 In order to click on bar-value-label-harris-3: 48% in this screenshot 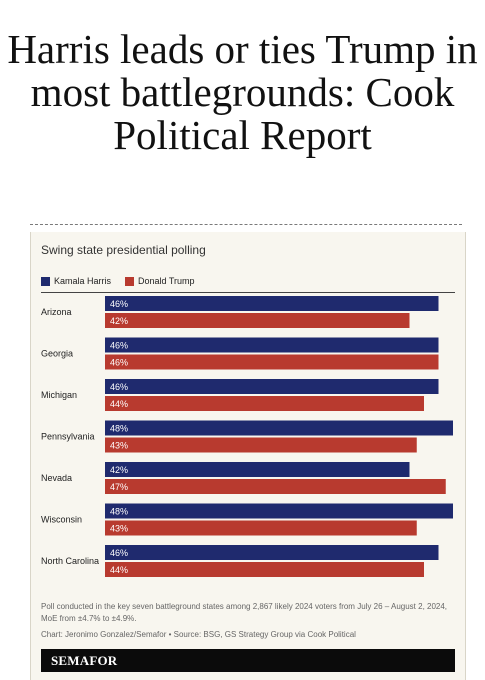, I will do `click(119, 429)`.